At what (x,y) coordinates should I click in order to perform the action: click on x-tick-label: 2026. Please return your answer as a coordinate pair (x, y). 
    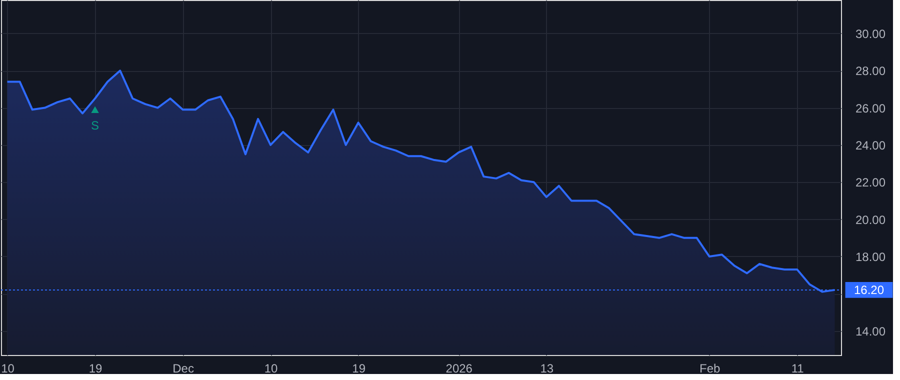
    Looking at the image, I should click on (459, 369).